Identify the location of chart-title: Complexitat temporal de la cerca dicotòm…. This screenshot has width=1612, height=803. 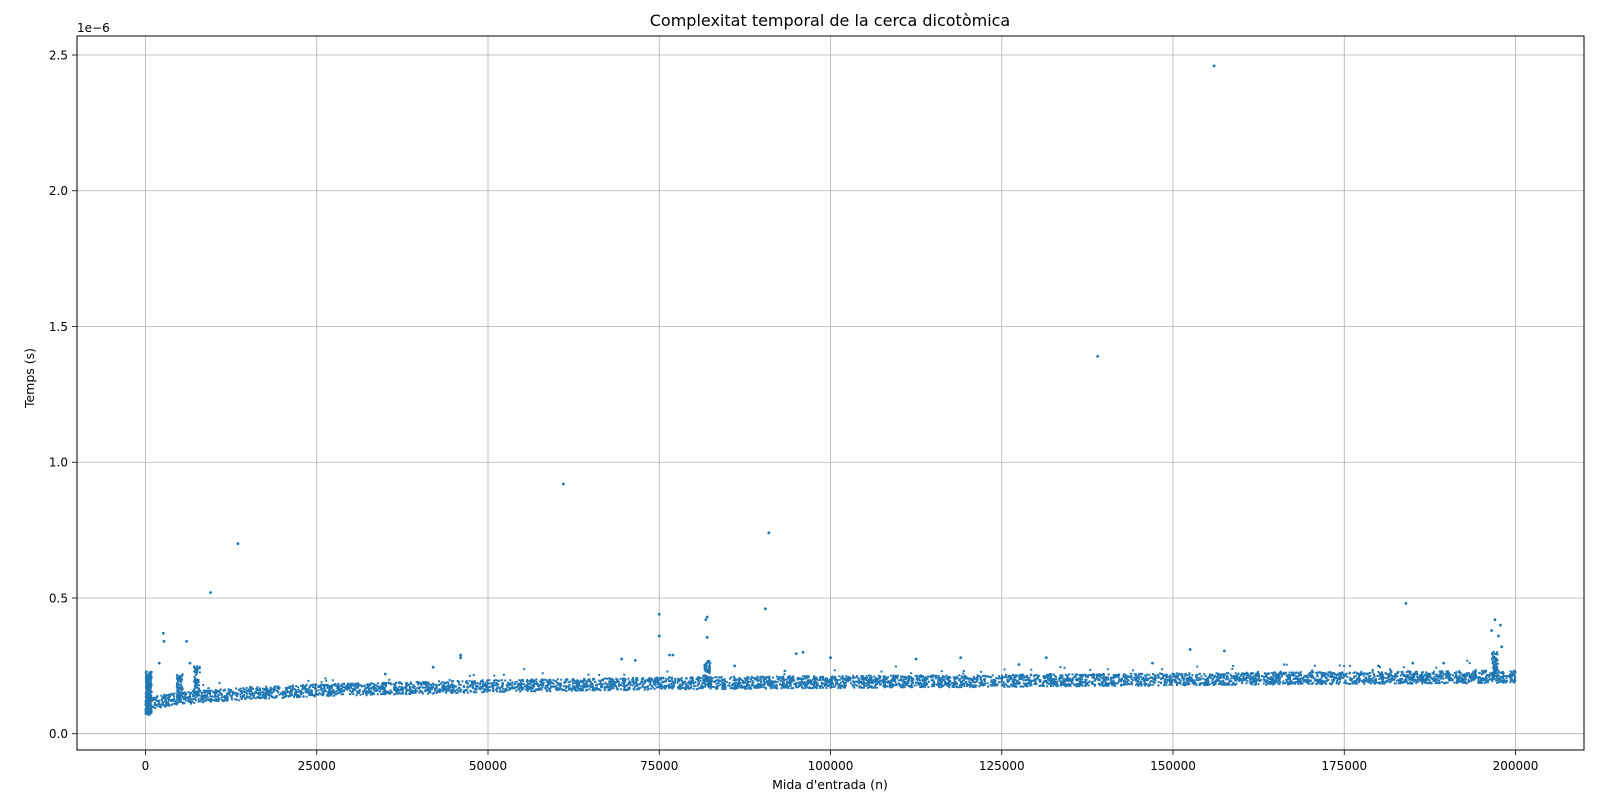
(830, 20).